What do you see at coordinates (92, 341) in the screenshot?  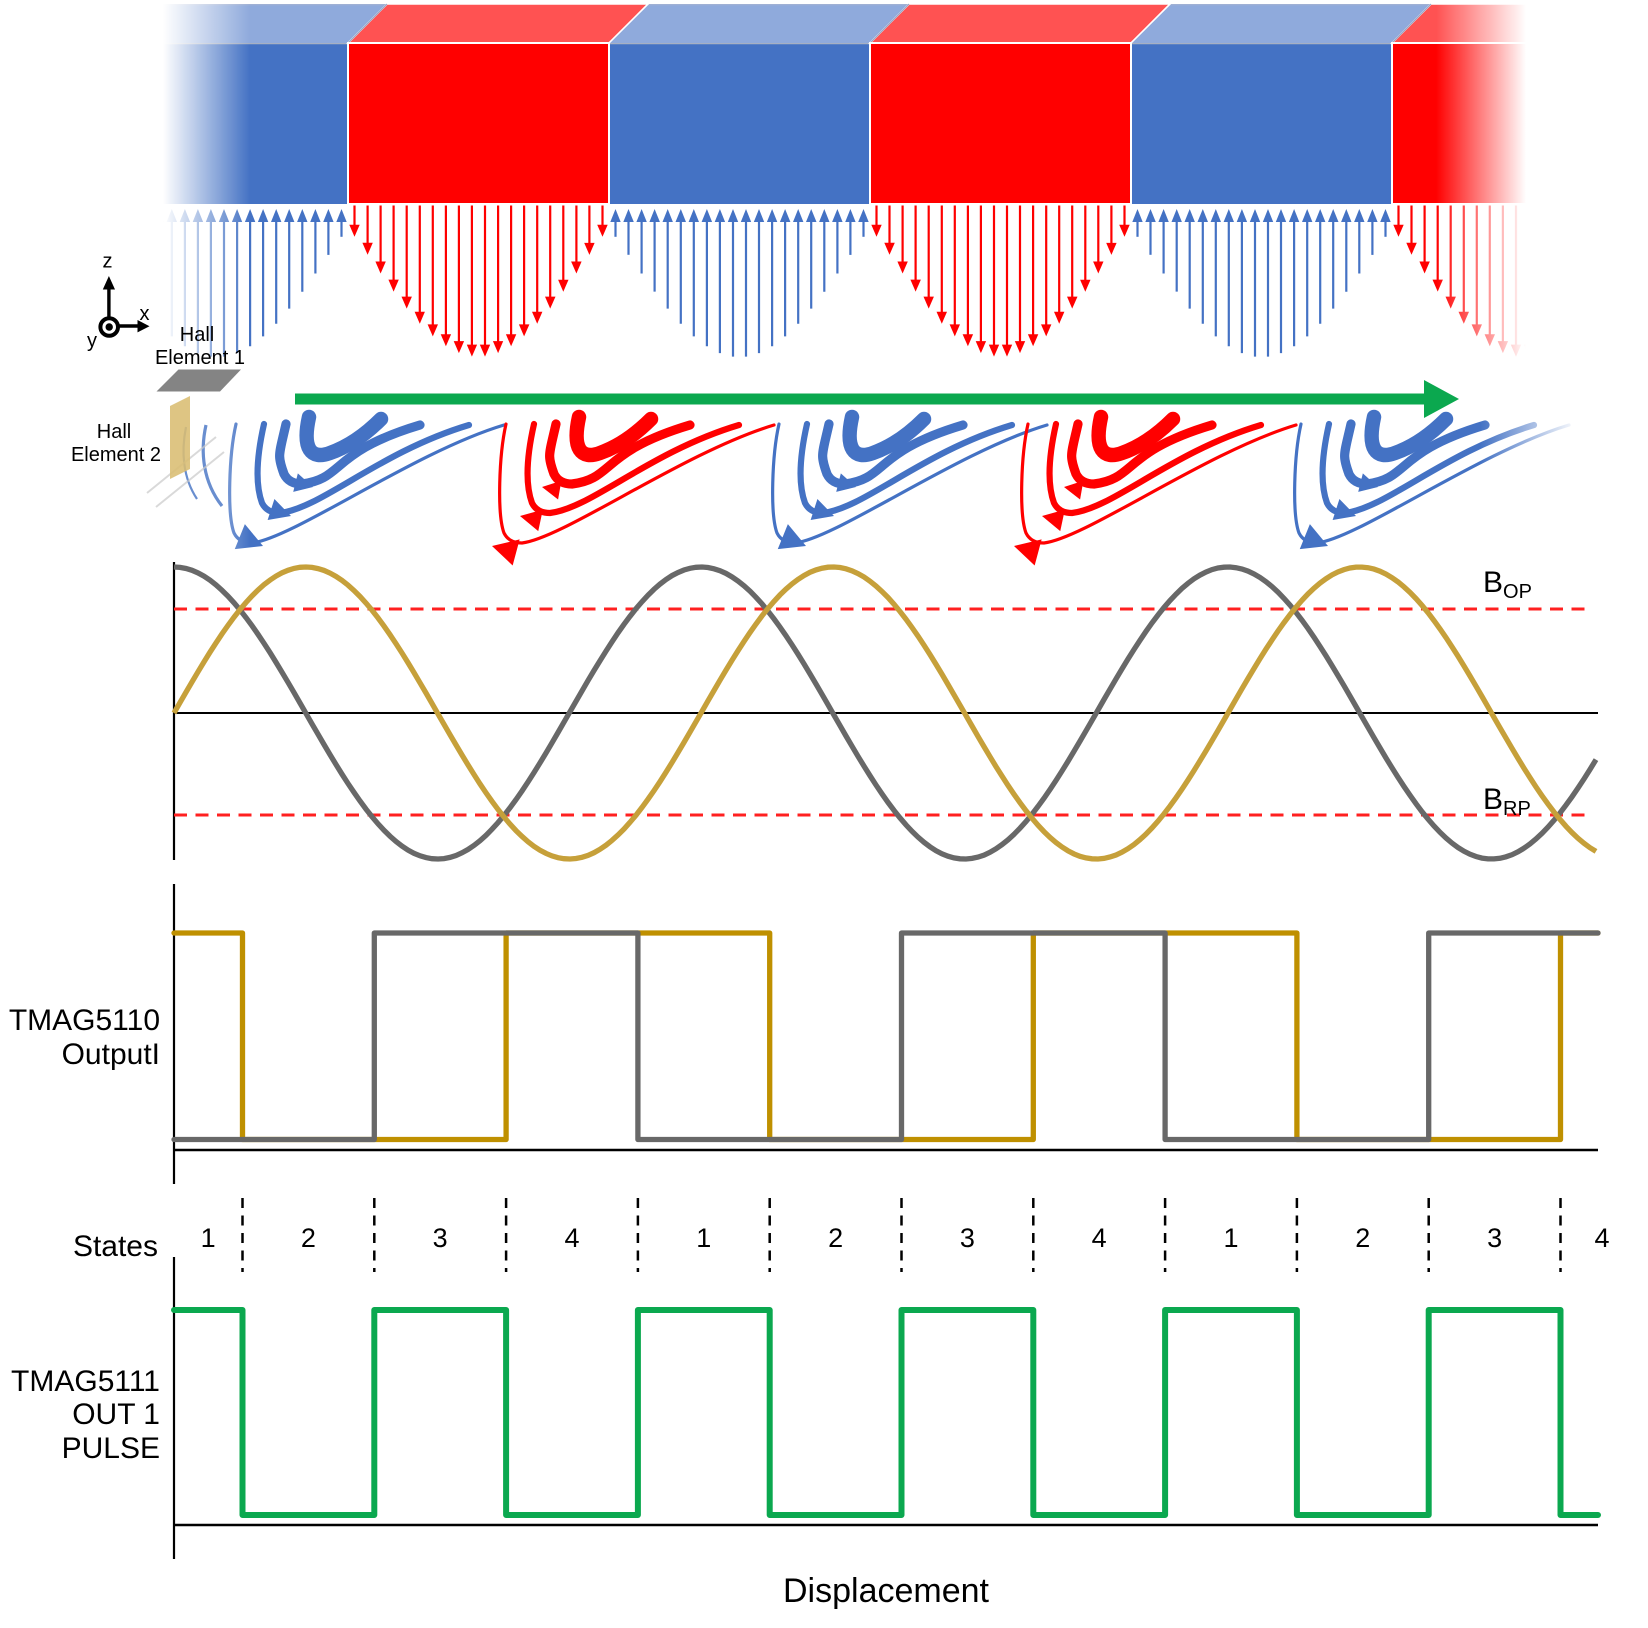 I see `svg-text: y` at bounding box center [92, 341].